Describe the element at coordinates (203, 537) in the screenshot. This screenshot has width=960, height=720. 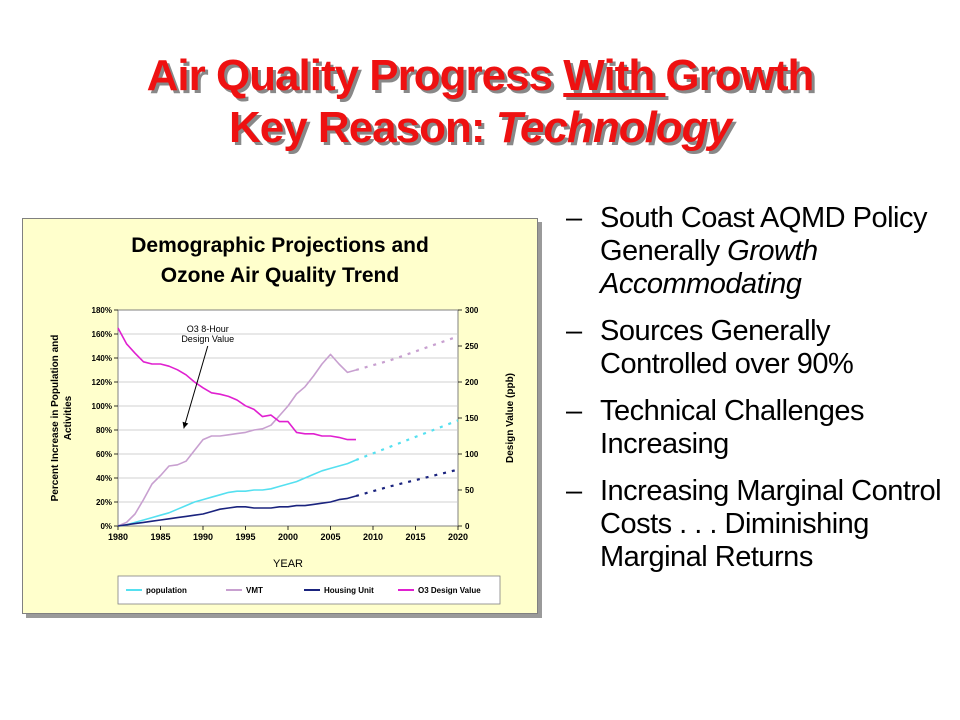
I see `x-tick-label: 1990` at that location.